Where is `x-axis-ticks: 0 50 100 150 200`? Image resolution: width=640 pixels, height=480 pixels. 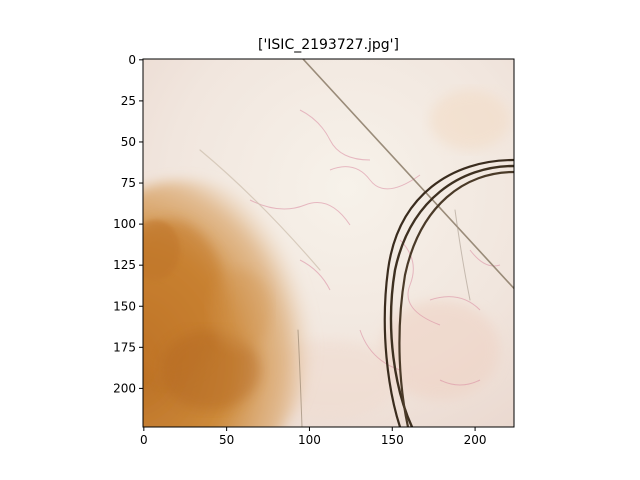
x-axis-ticks: 0 50 100 150 200 is located at coordinates (313, 437).